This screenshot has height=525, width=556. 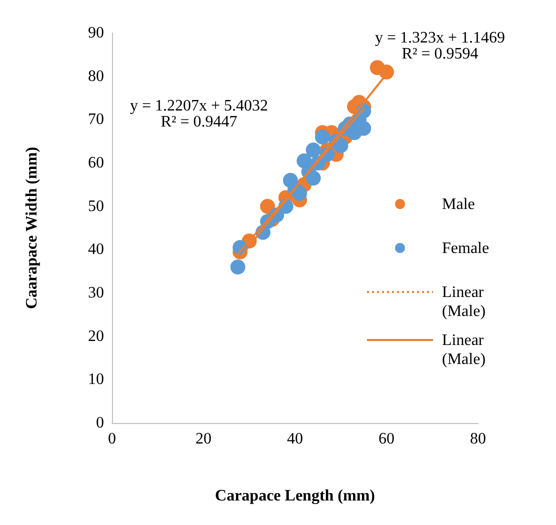 I want to click on y-tick-label: 0, so click(x=100, y=423).